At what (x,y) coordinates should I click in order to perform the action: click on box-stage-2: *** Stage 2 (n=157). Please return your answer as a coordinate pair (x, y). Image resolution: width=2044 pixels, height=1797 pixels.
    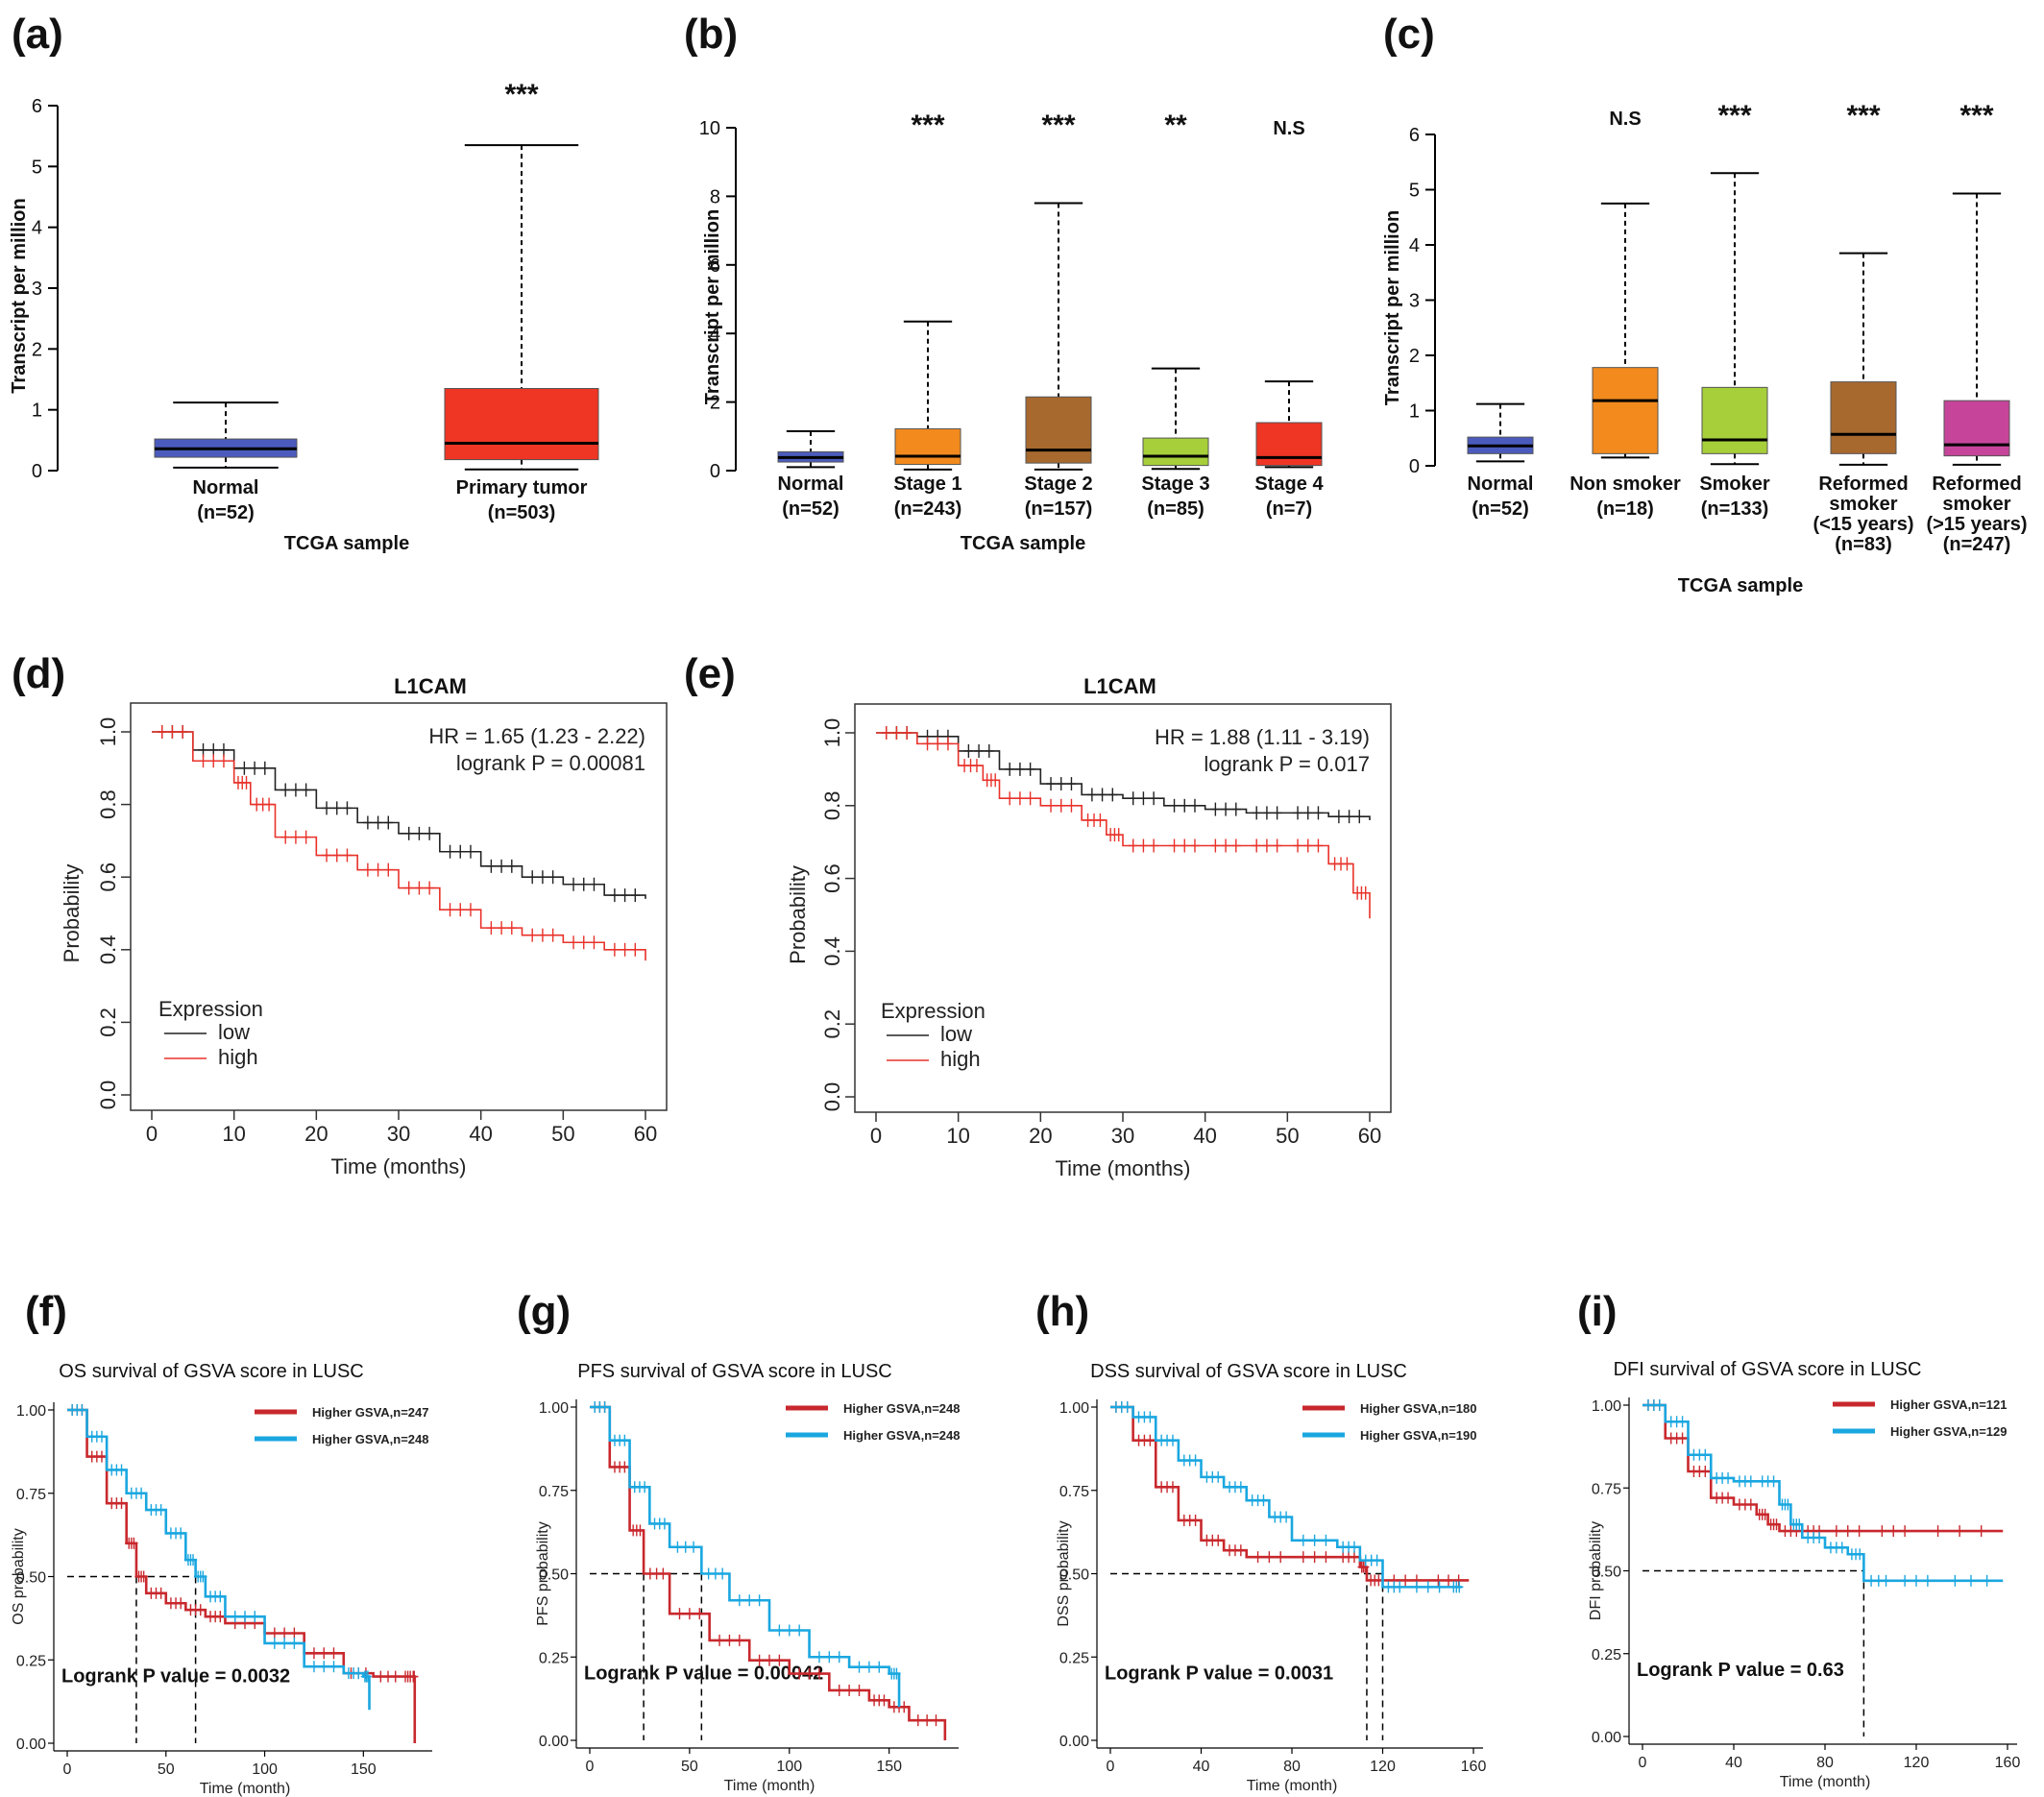
    Looking at the image, I should click on (1058, 314).